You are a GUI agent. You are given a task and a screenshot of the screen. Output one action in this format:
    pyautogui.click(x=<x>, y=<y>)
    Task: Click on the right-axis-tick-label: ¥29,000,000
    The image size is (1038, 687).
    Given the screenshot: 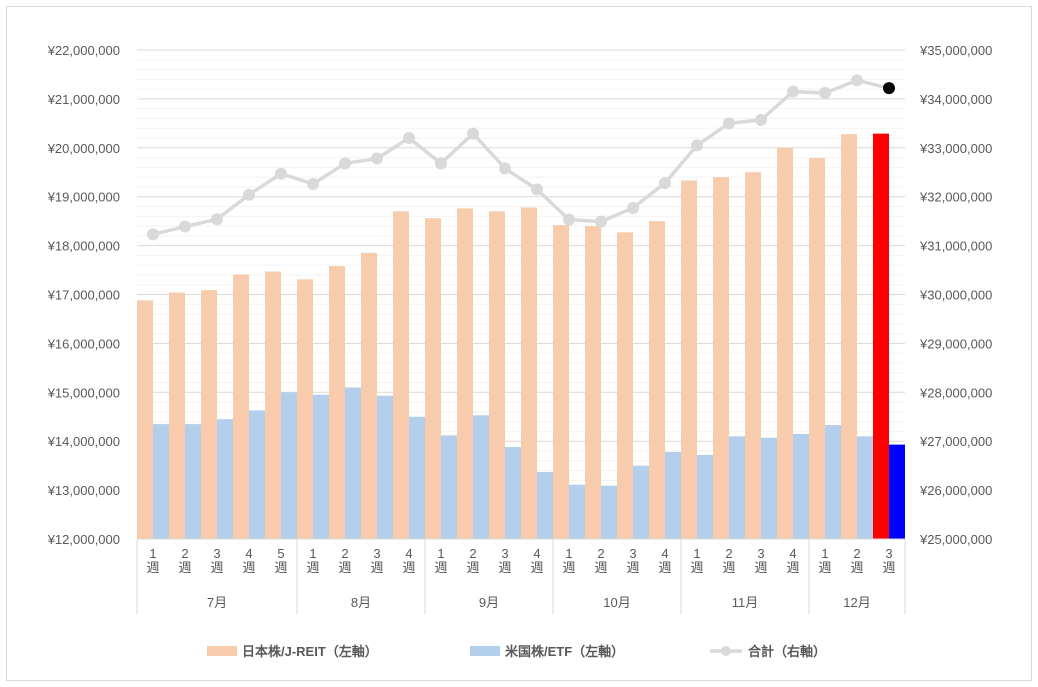 What is the action you would take?
    pyautogui.click(x=955, y=343)
    